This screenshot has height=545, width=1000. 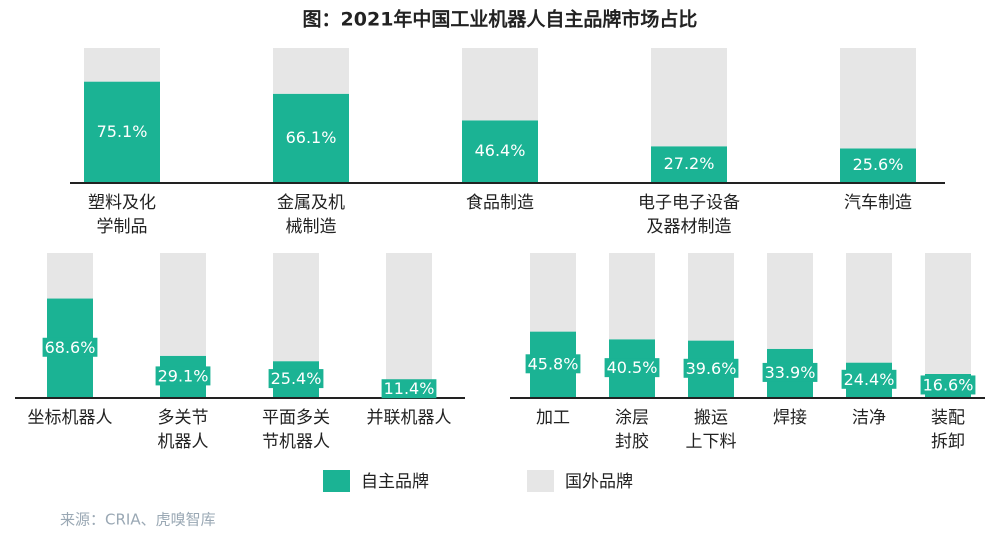 I want to click on x-tick-label: 洁净, so click(x=869, y=418).